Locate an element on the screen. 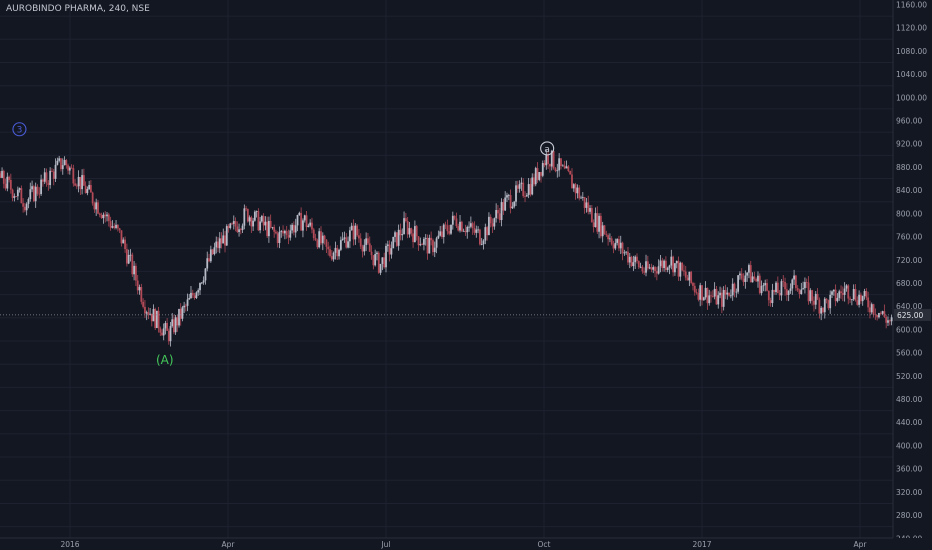 The width and height of the screenshot is (932, 550). price-tick-label: 1000.00 is located at coordinates (911, 97).